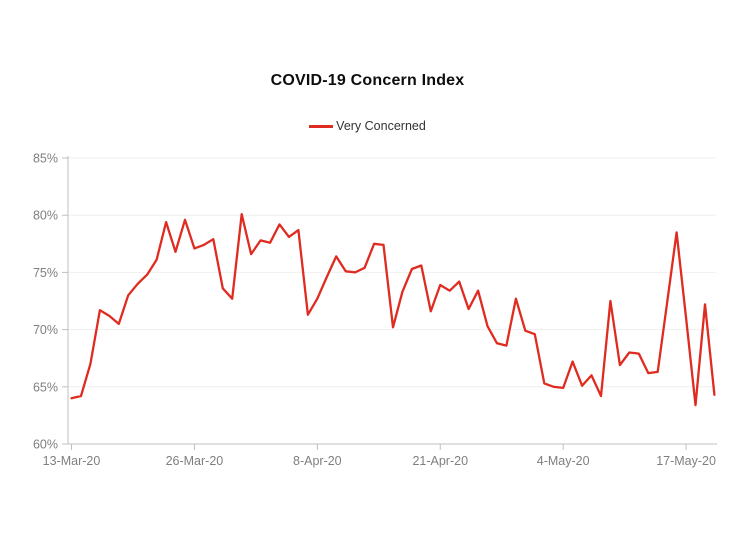  What do you see at coordinates (72, 461) in the screenshot?
I see `x-tick-label: 13-Mar-20` at bounding box center [72, 461].